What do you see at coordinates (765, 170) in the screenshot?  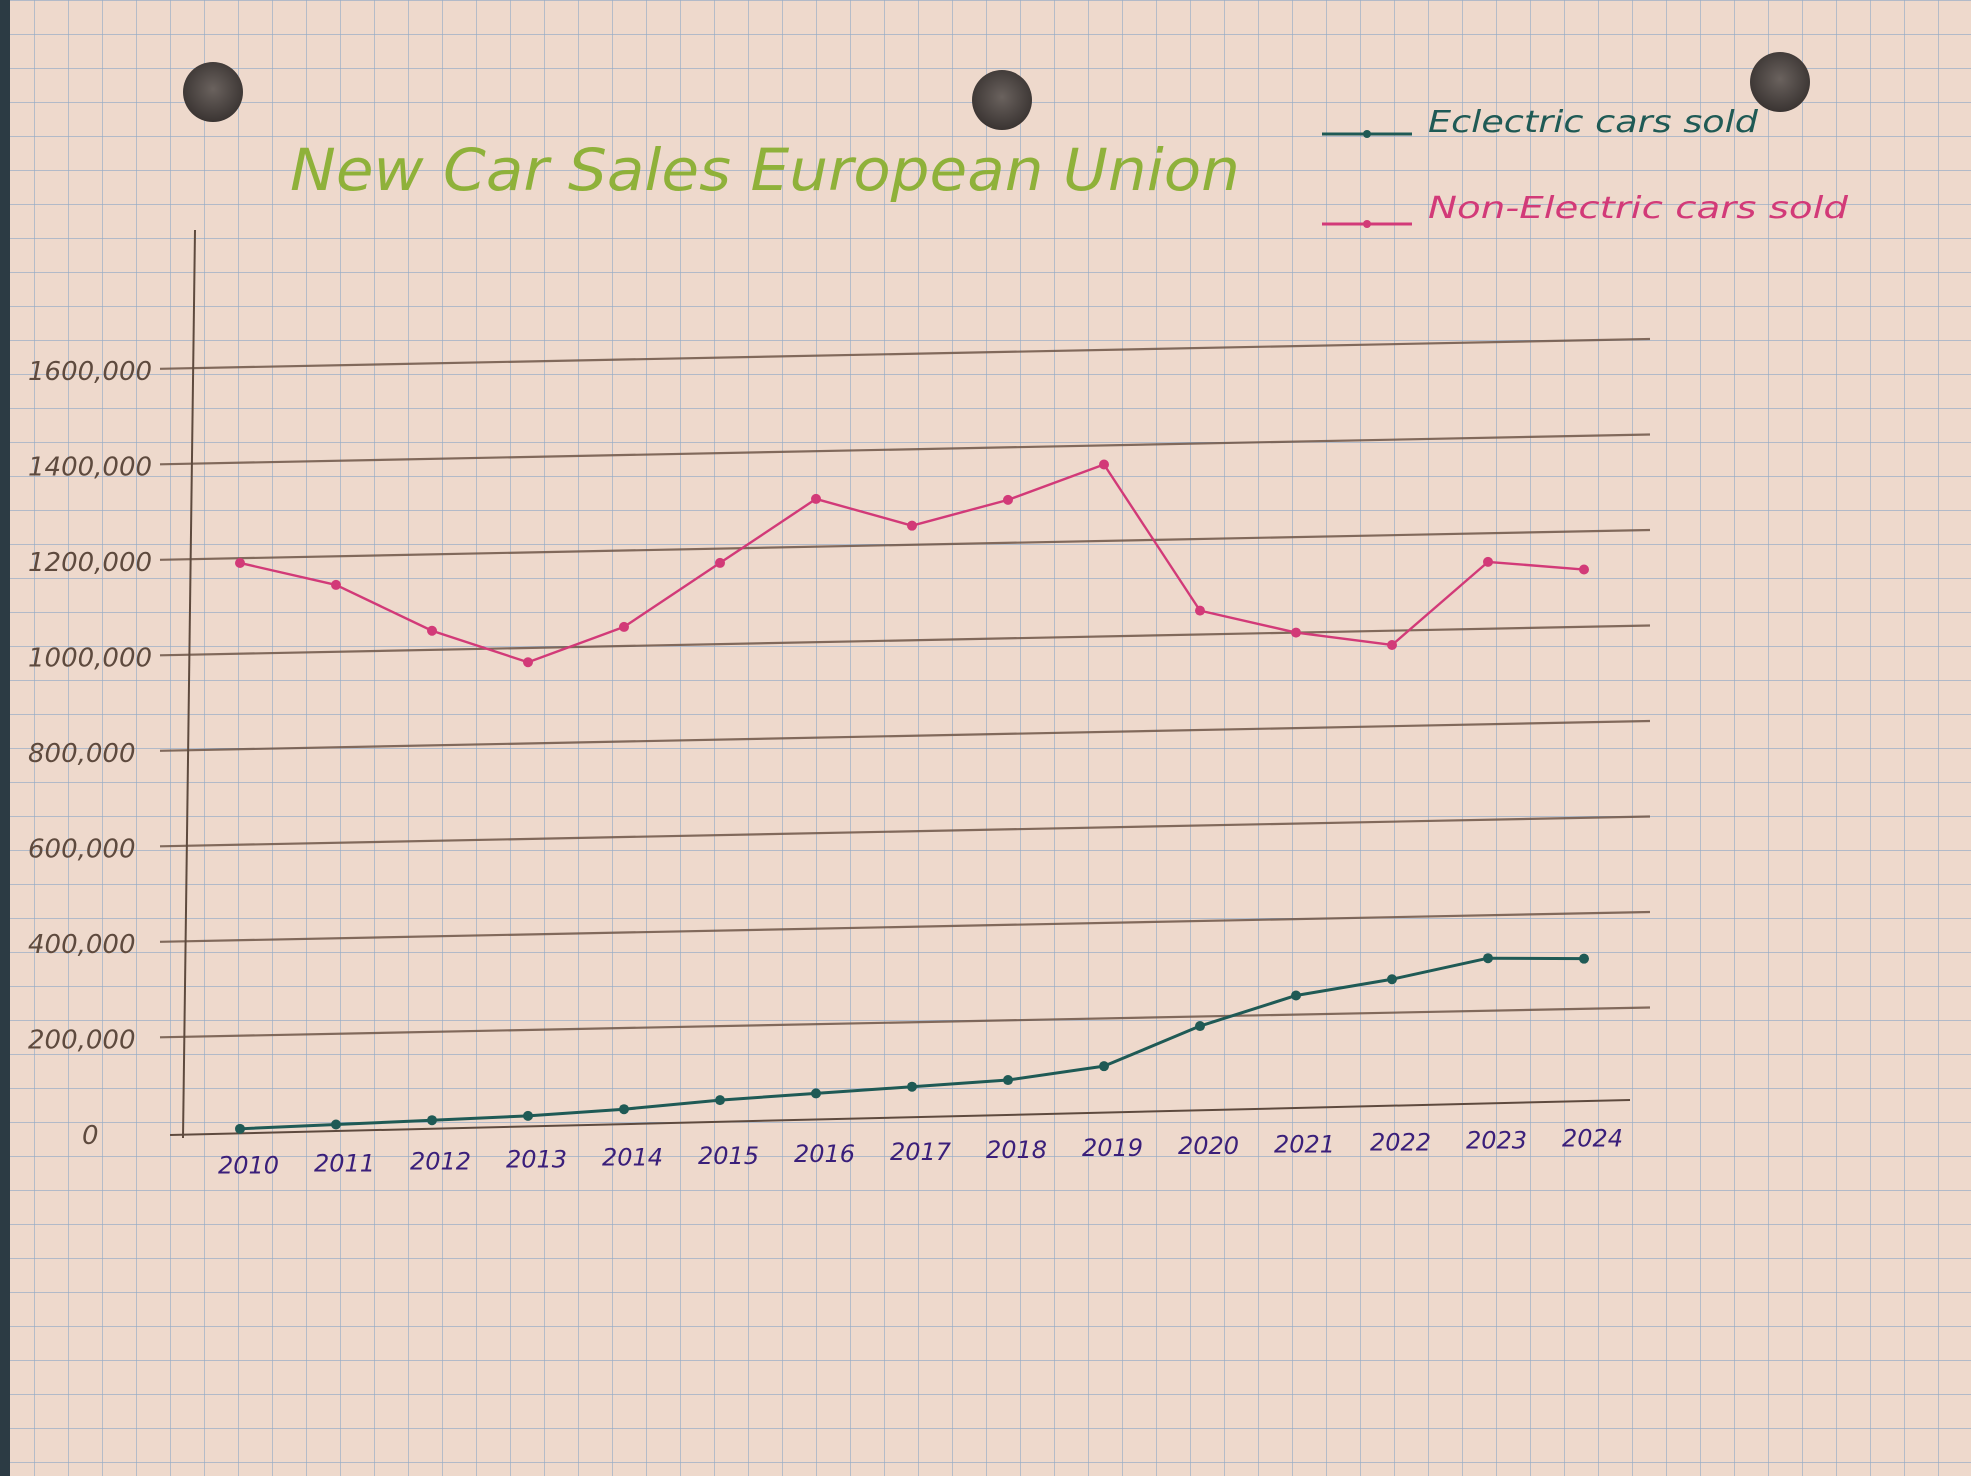 I see `chart-title: New Car Sales European Union` at bounding box center [765, 170].